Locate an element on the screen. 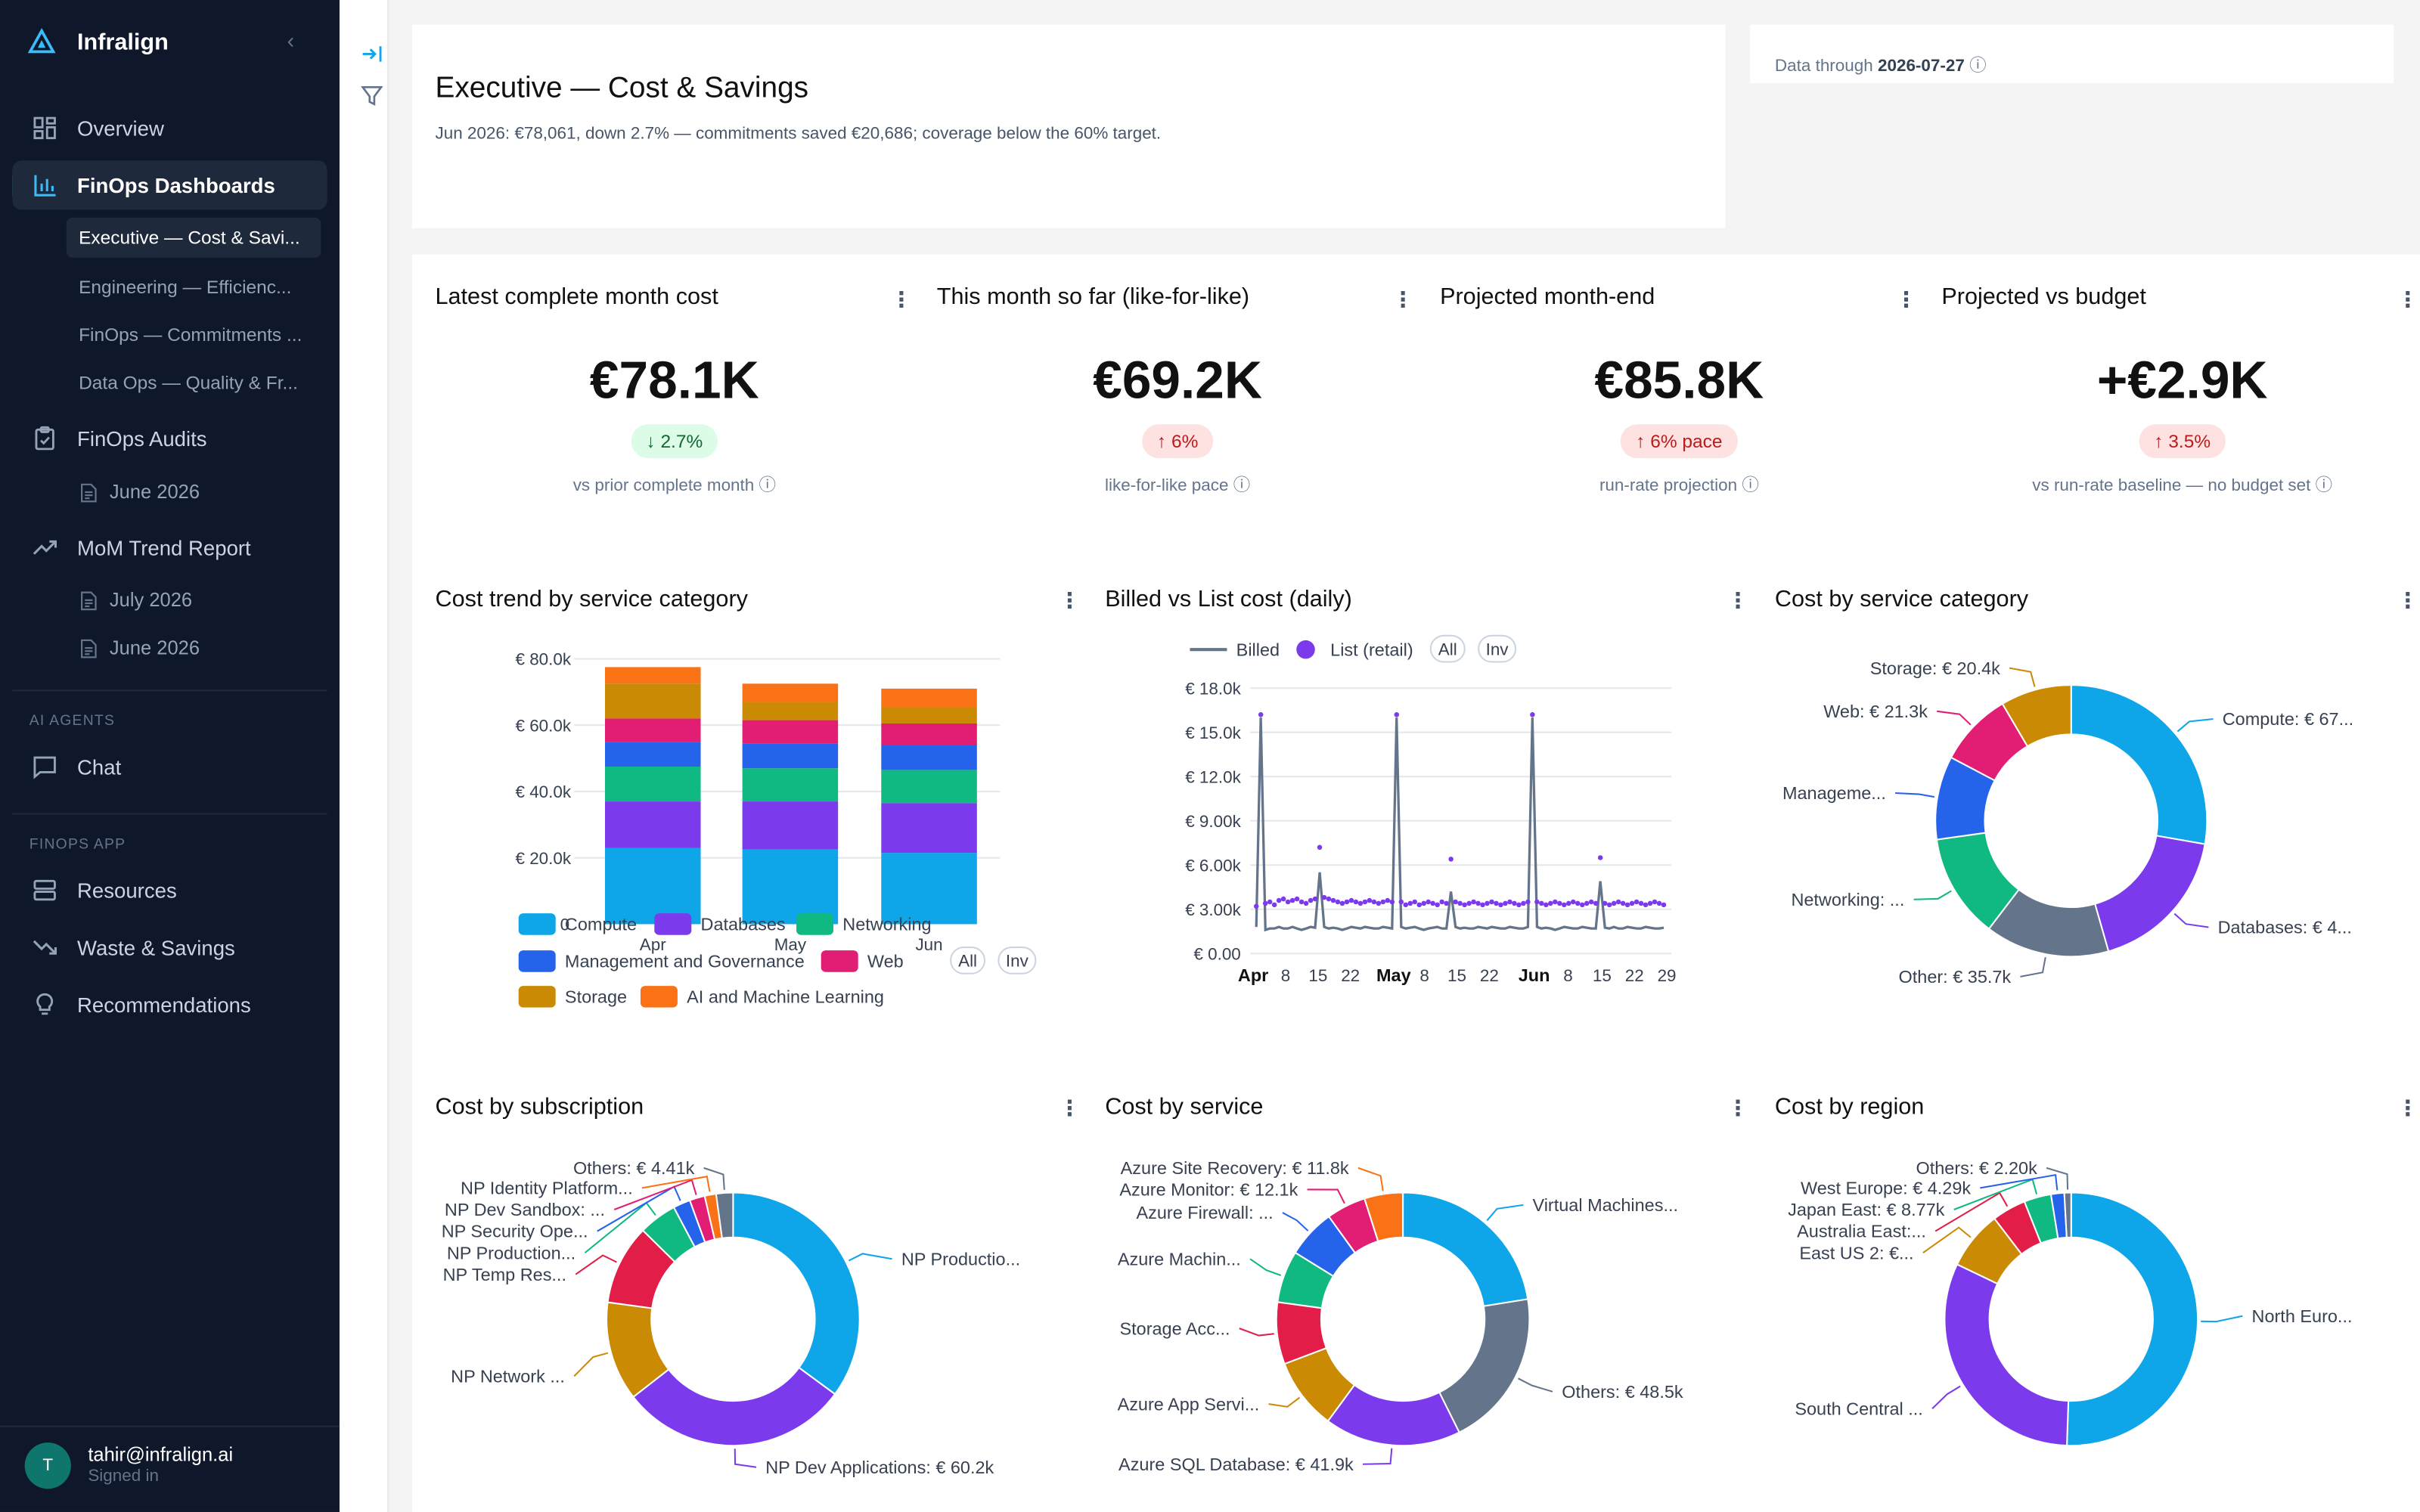 This screenshot has width=2420, height=1512. donut-label: Azure Site Recovery: € 11.8k is located at coordinates (1235, 1168).